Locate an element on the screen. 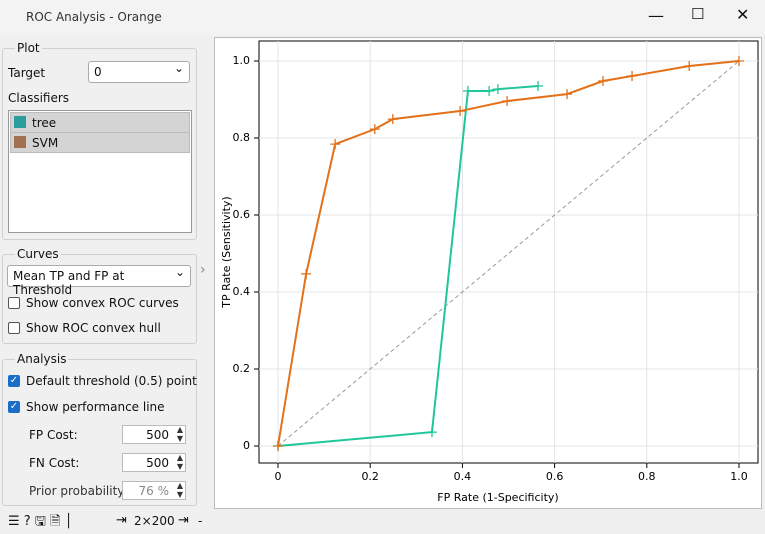  collapse-arrow: › is located at coordinates (203, 270).